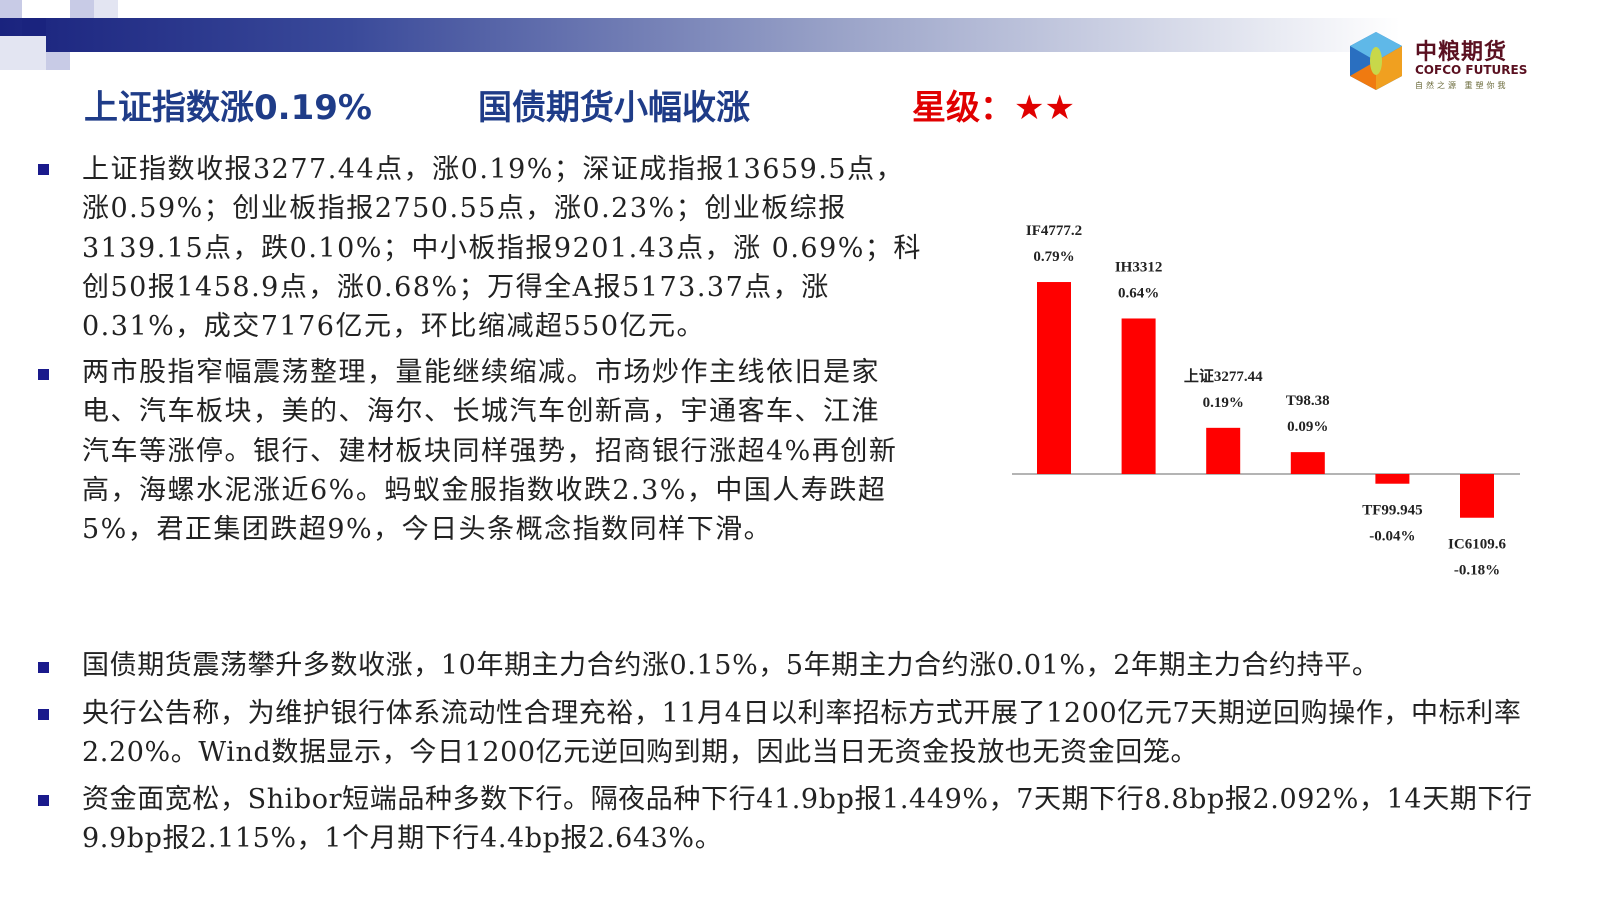 The height and width of the screenshot is (900, 1600). I want to click on star-icon: ★★, so click(1044, 108).